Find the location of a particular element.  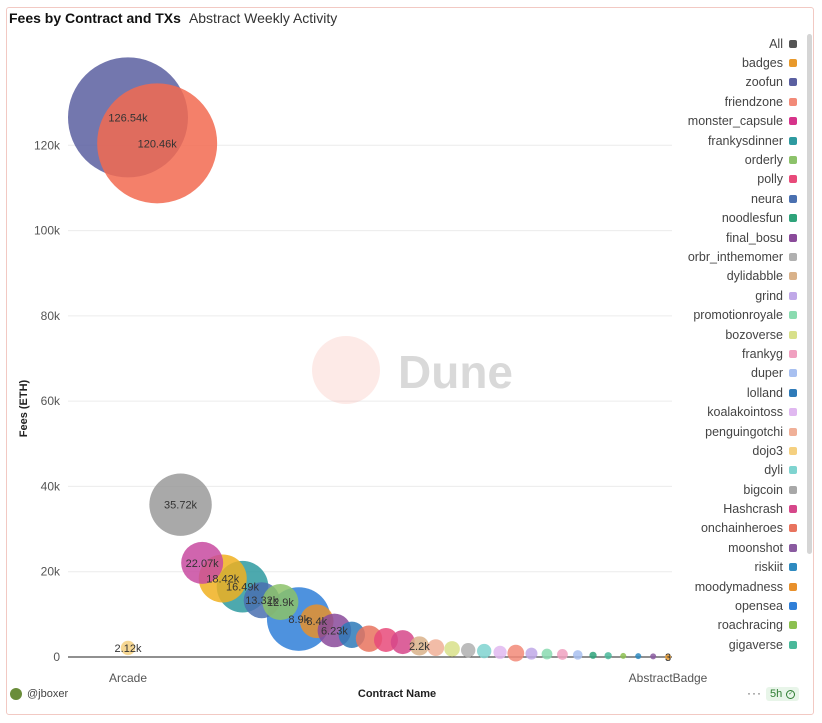

refresh-age-badge: 5h ✓ is located at coordinates (783, 694).